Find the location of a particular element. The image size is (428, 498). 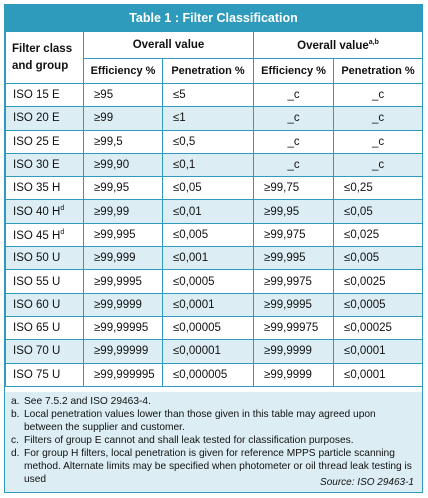

filter-class-cell: ISO 50 U is located at coordinates (44, 258).